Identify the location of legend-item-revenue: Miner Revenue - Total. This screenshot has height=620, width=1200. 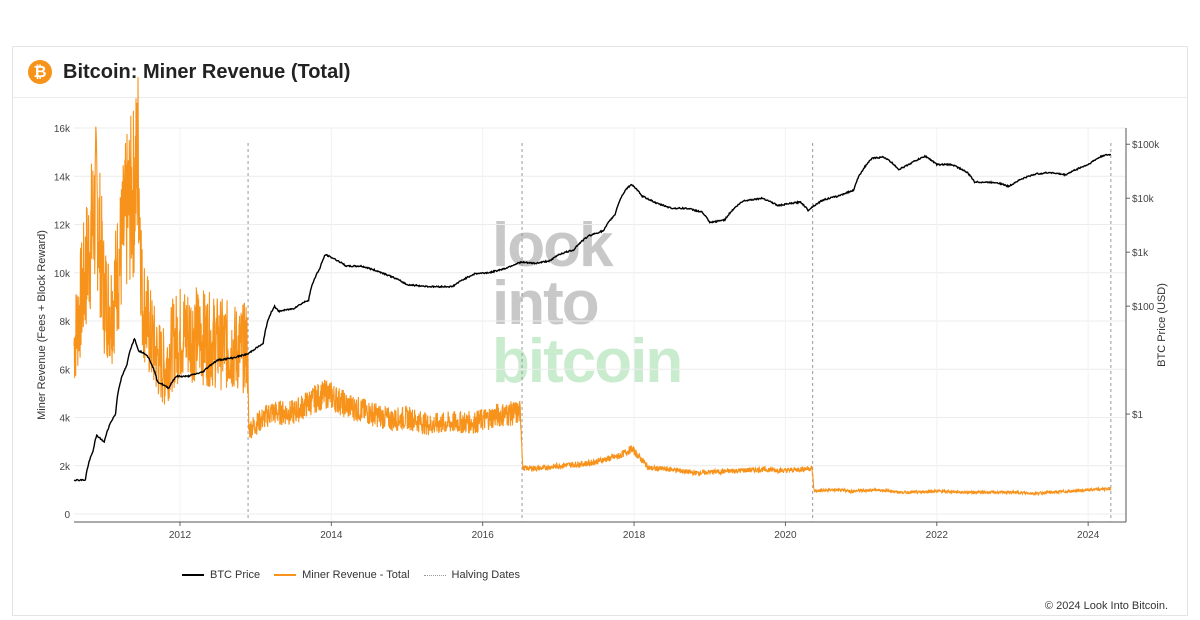
(342, 575).